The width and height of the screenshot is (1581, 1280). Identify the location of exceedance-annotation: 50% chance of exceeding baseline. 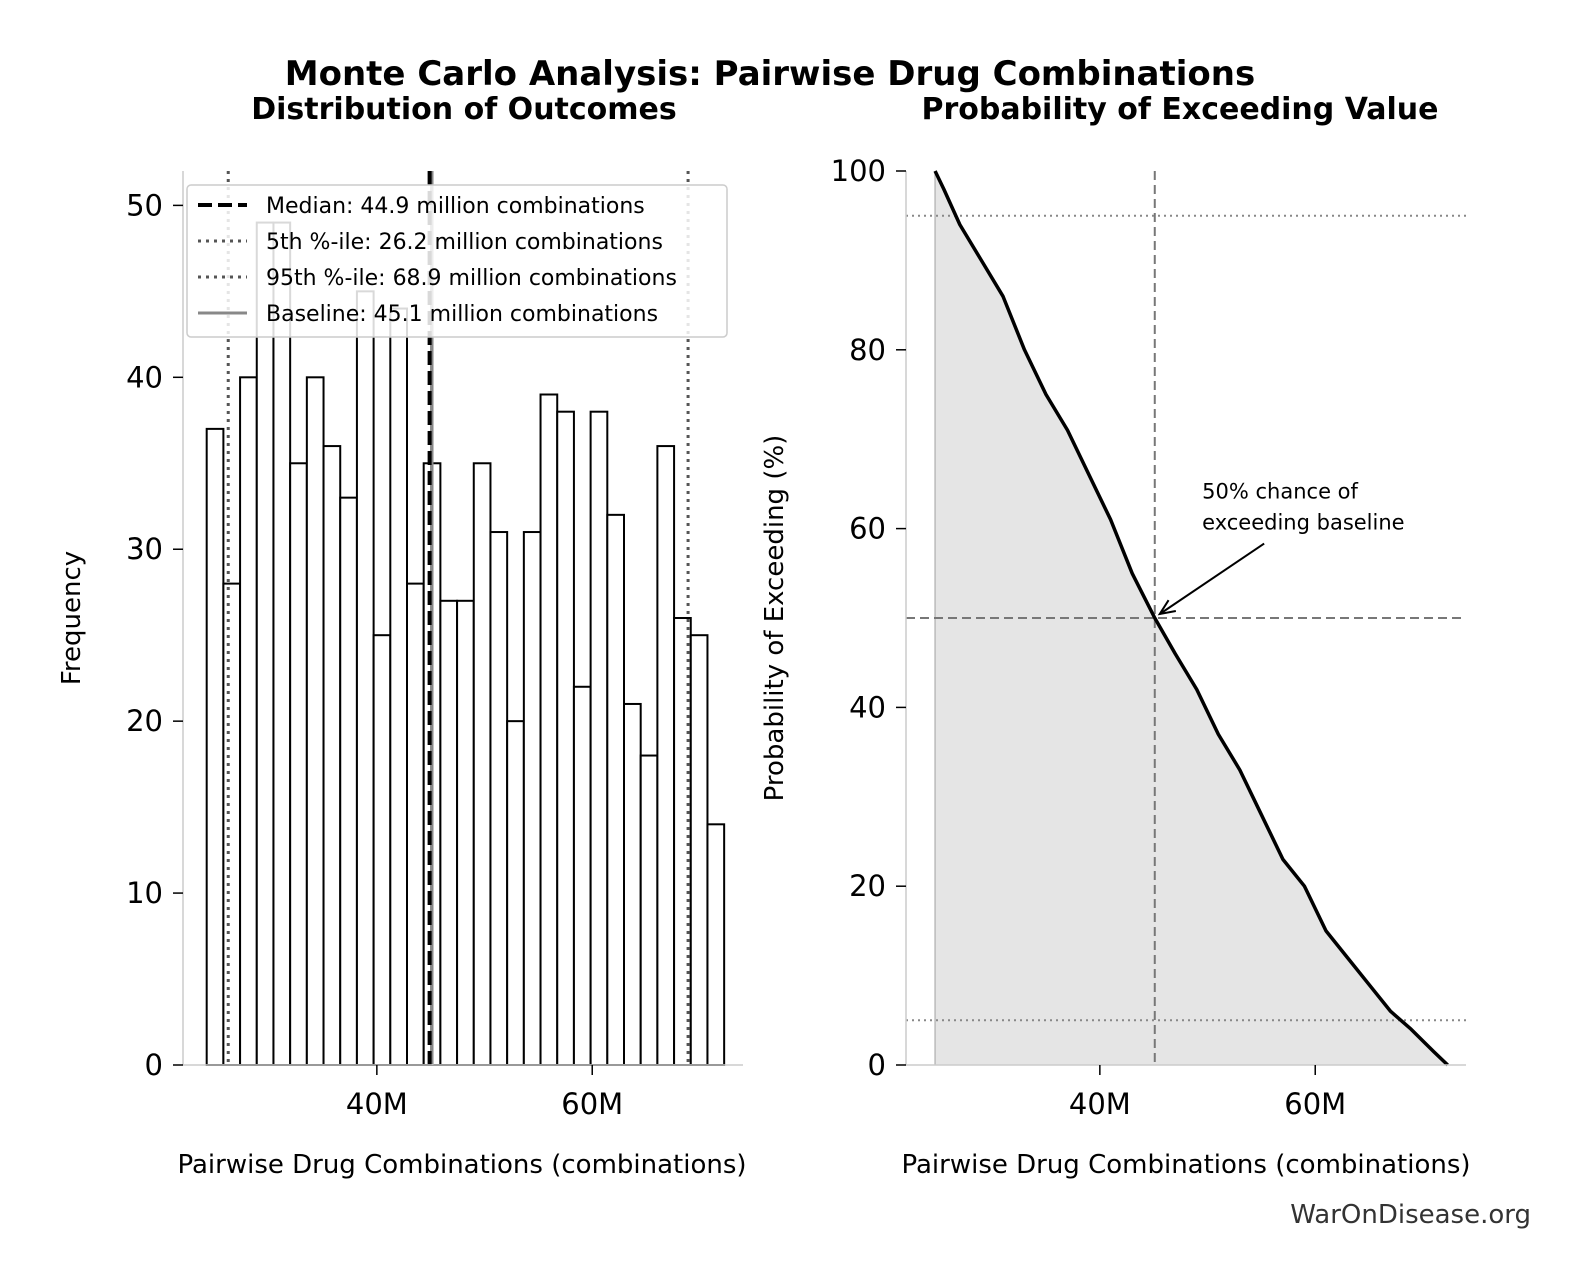
(1281, 548).